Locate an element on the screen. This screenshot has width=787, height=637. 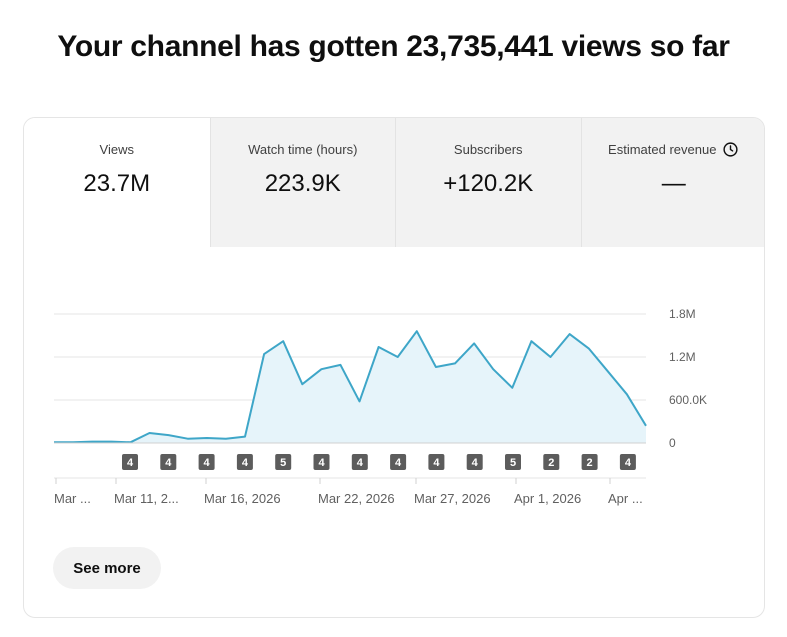
tab-views: Views 23.7M is located at coordinates (117, 182).